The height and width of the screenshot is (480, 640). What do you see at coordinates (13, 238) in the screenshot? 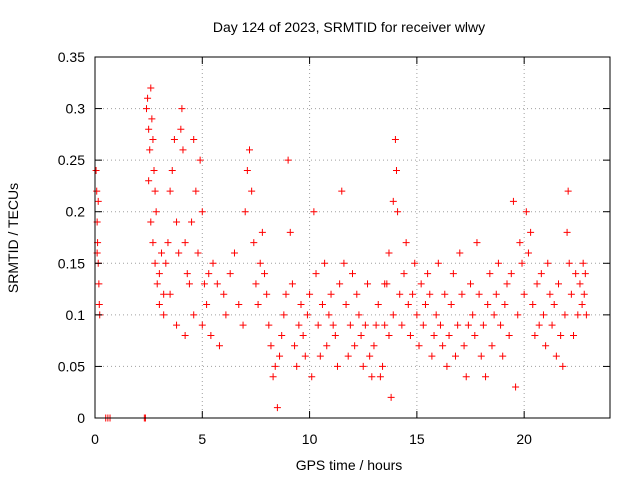
I see `y-axis-label: SRMTID / TECUs` at bounding box center [13, 238].